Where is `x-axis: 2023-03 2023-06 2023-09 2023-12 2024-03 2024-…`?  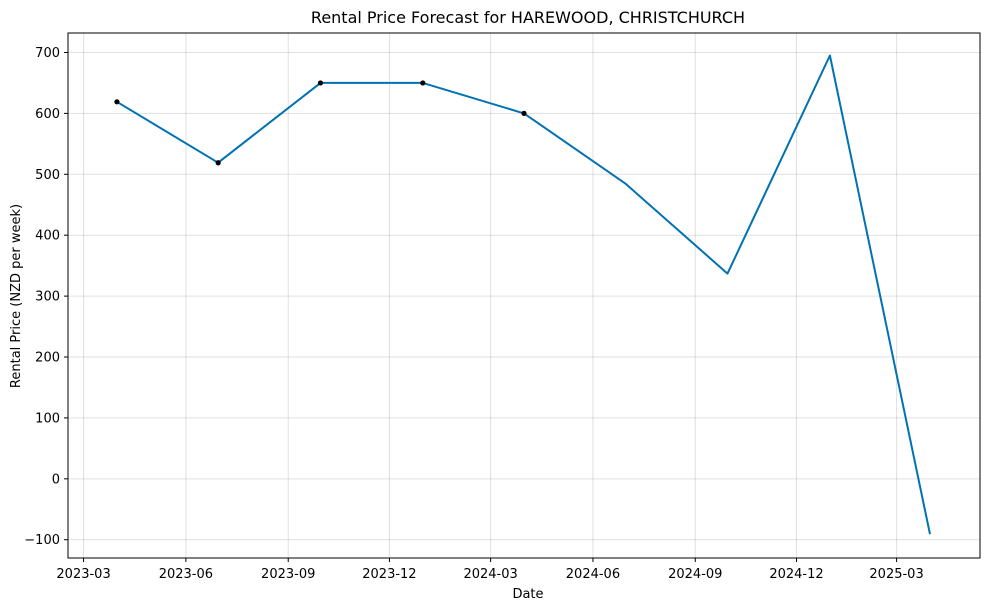 x-axis: 2023-03 2023-06 2023-09 2023-12 2024-03 2024-… is located at coordinates (490, 570).